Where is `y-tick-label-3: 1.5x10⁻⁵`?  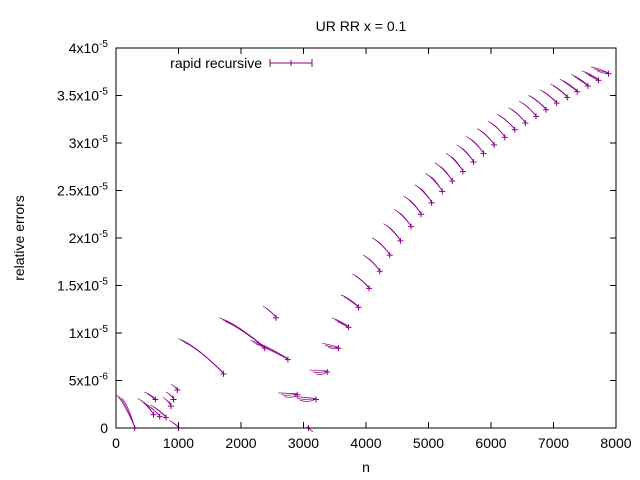 y-tick-label-3: 1.5x10⁻⁵ is located at coordinates (82, 285).